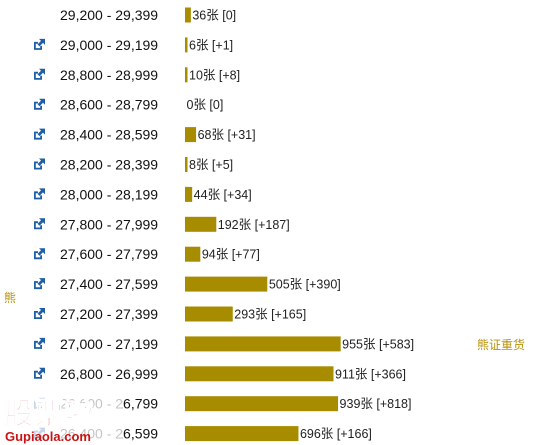  Describe the element at coordinates (109, 45) in the screenshot. I see `price-range-label: 29,000 - 29,199` at that location.